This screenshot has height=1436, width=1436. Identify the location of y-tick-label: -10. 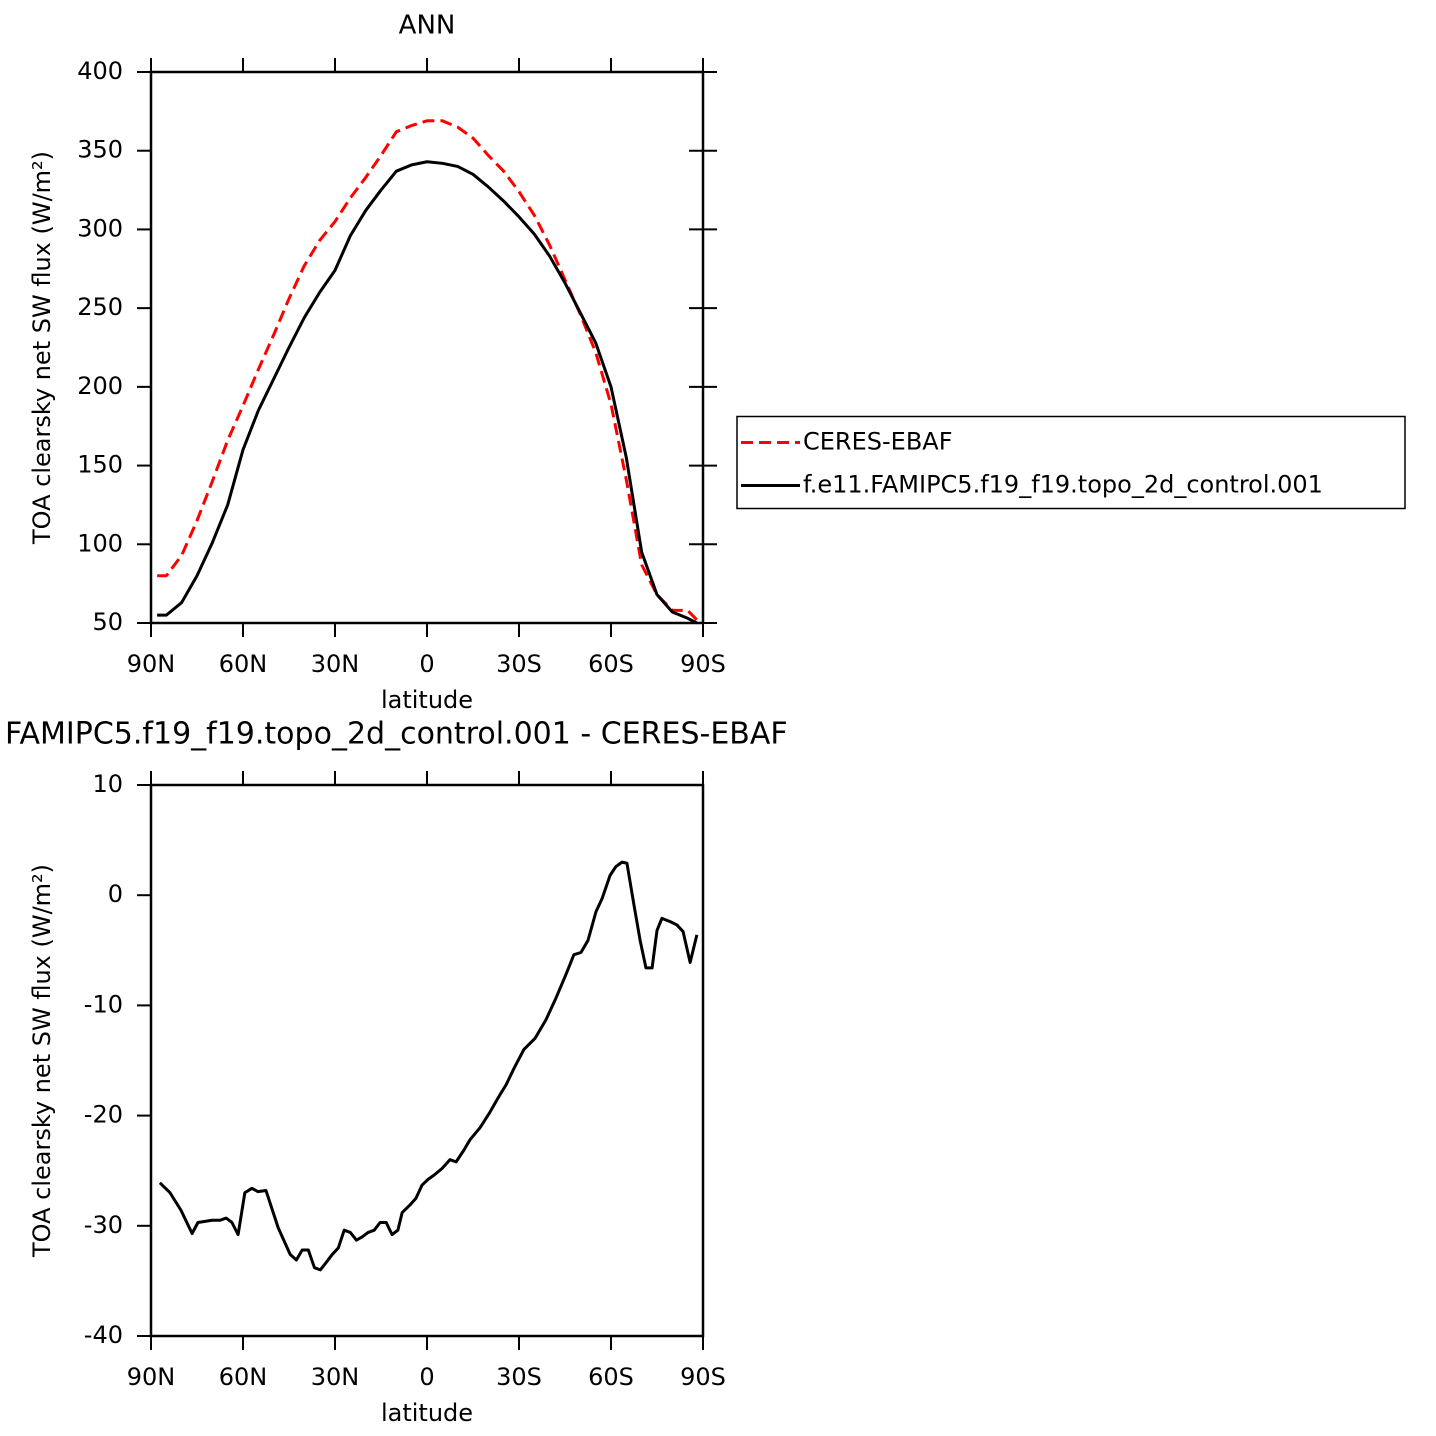
(103, 1004).